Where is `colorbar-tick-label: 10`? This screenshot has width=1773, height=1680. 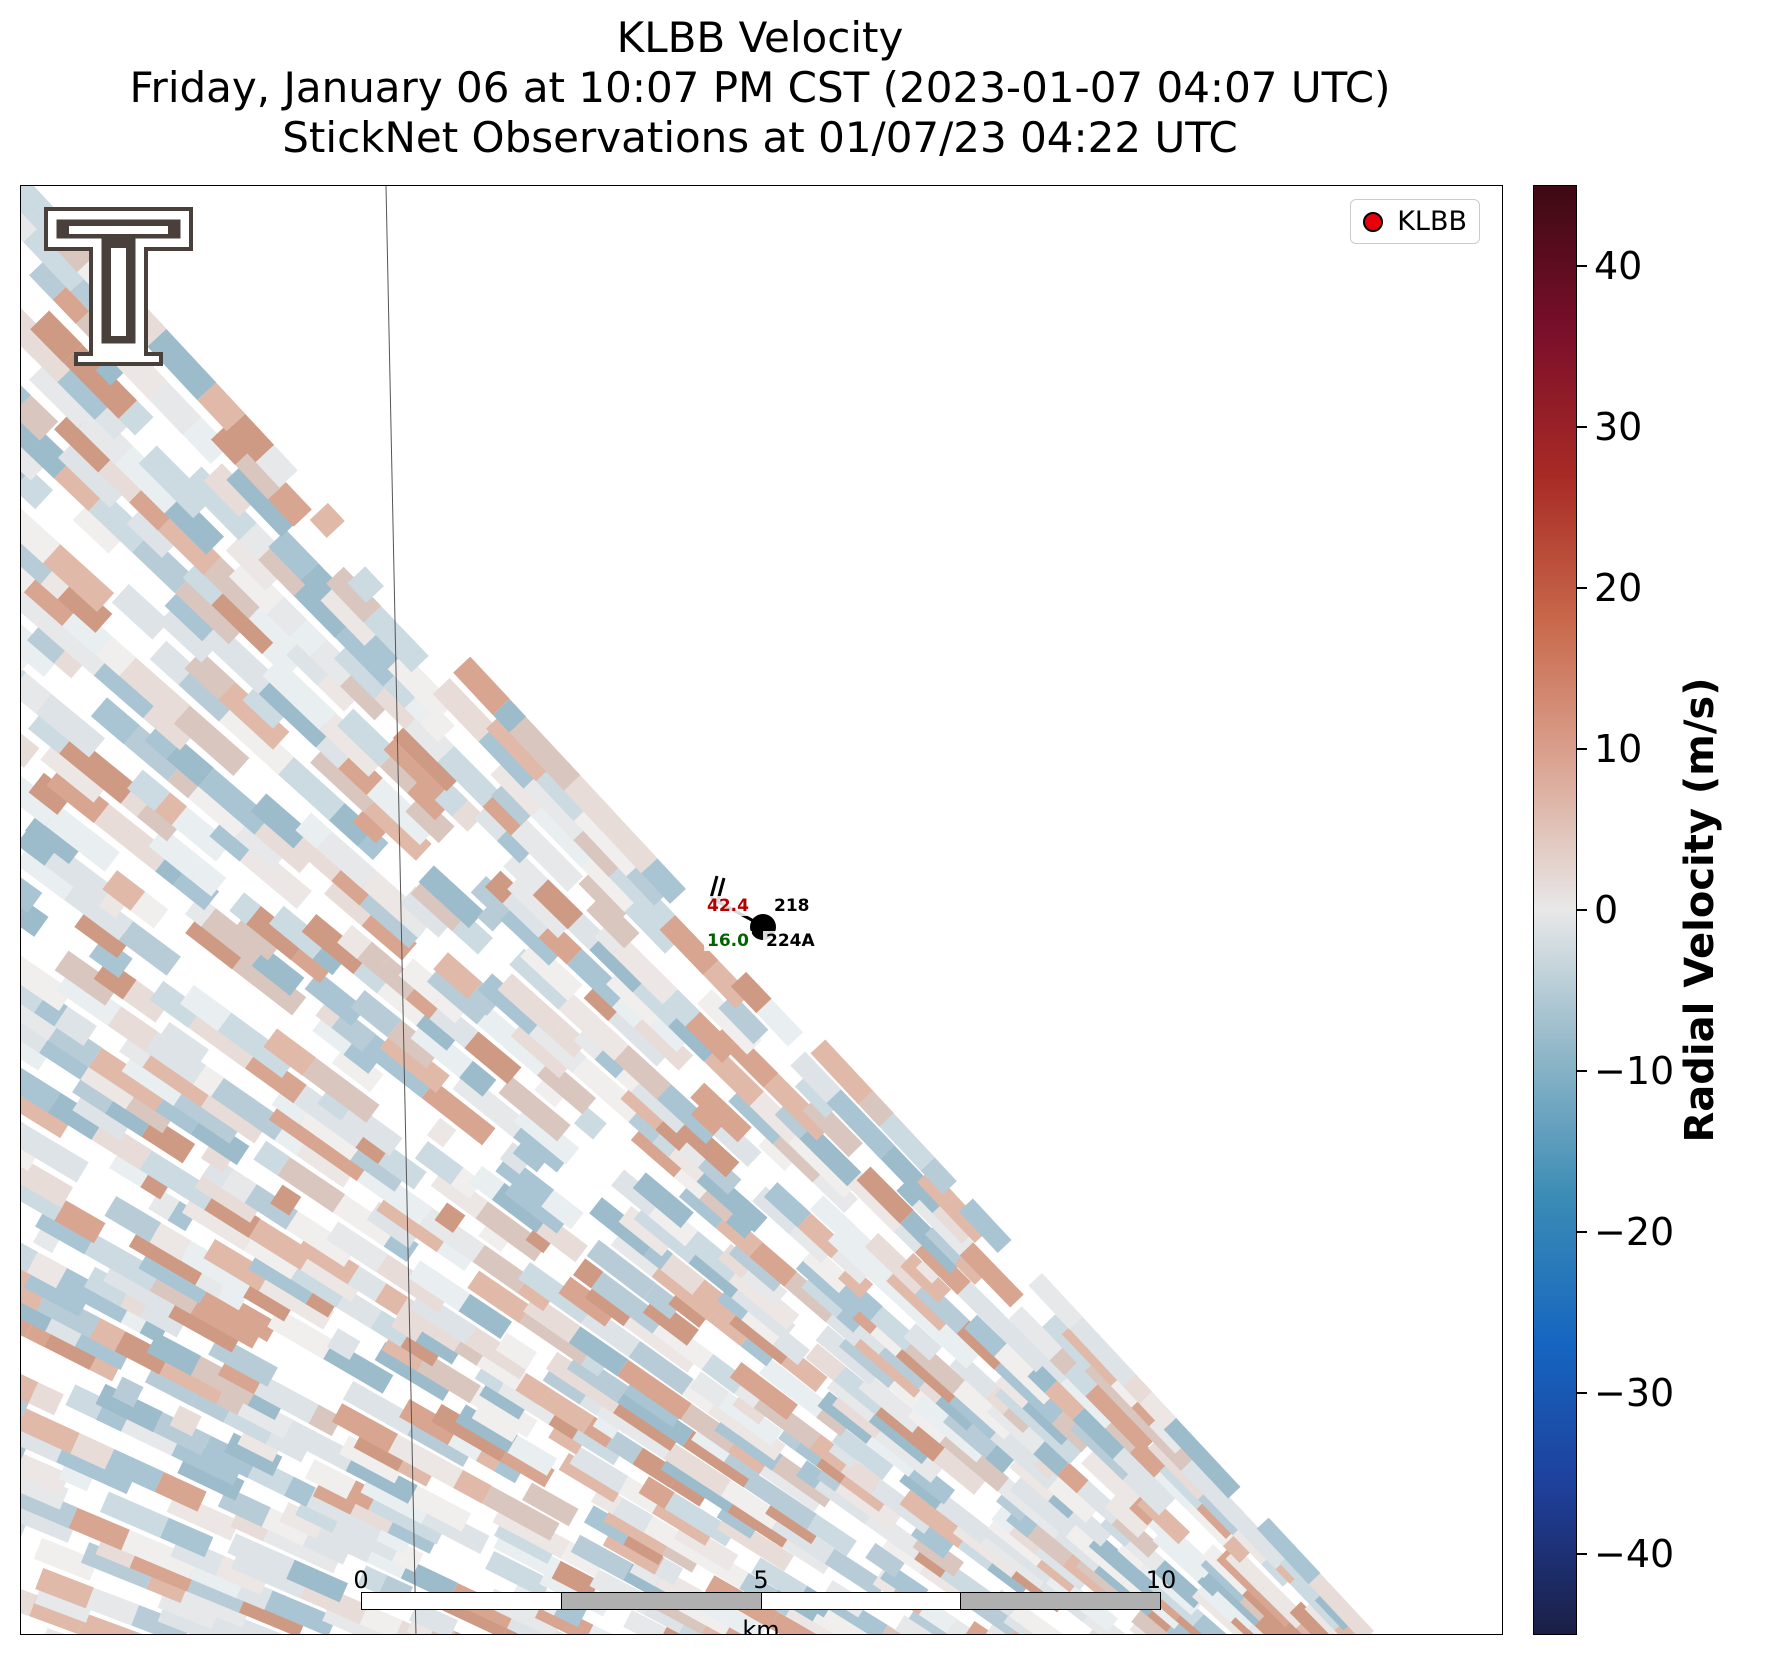
colorbar-tick-label: 10 is located at coordinates (1618, 748).